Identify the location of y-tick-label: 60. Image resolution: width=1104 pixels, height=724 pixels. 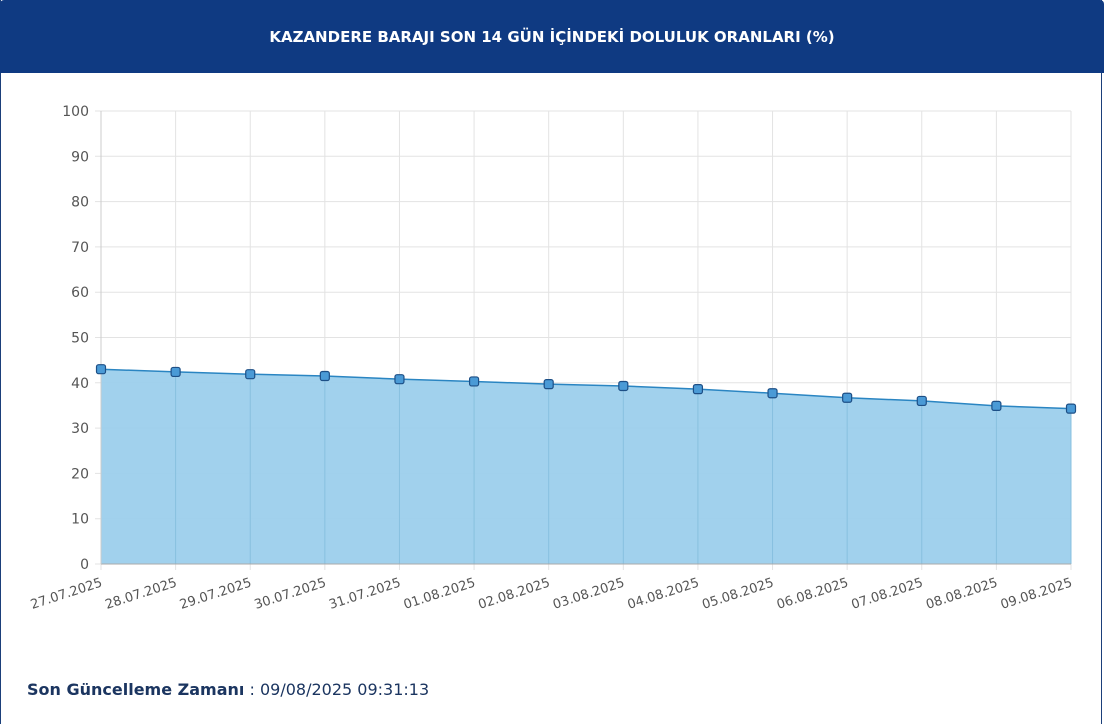
(80, 293).